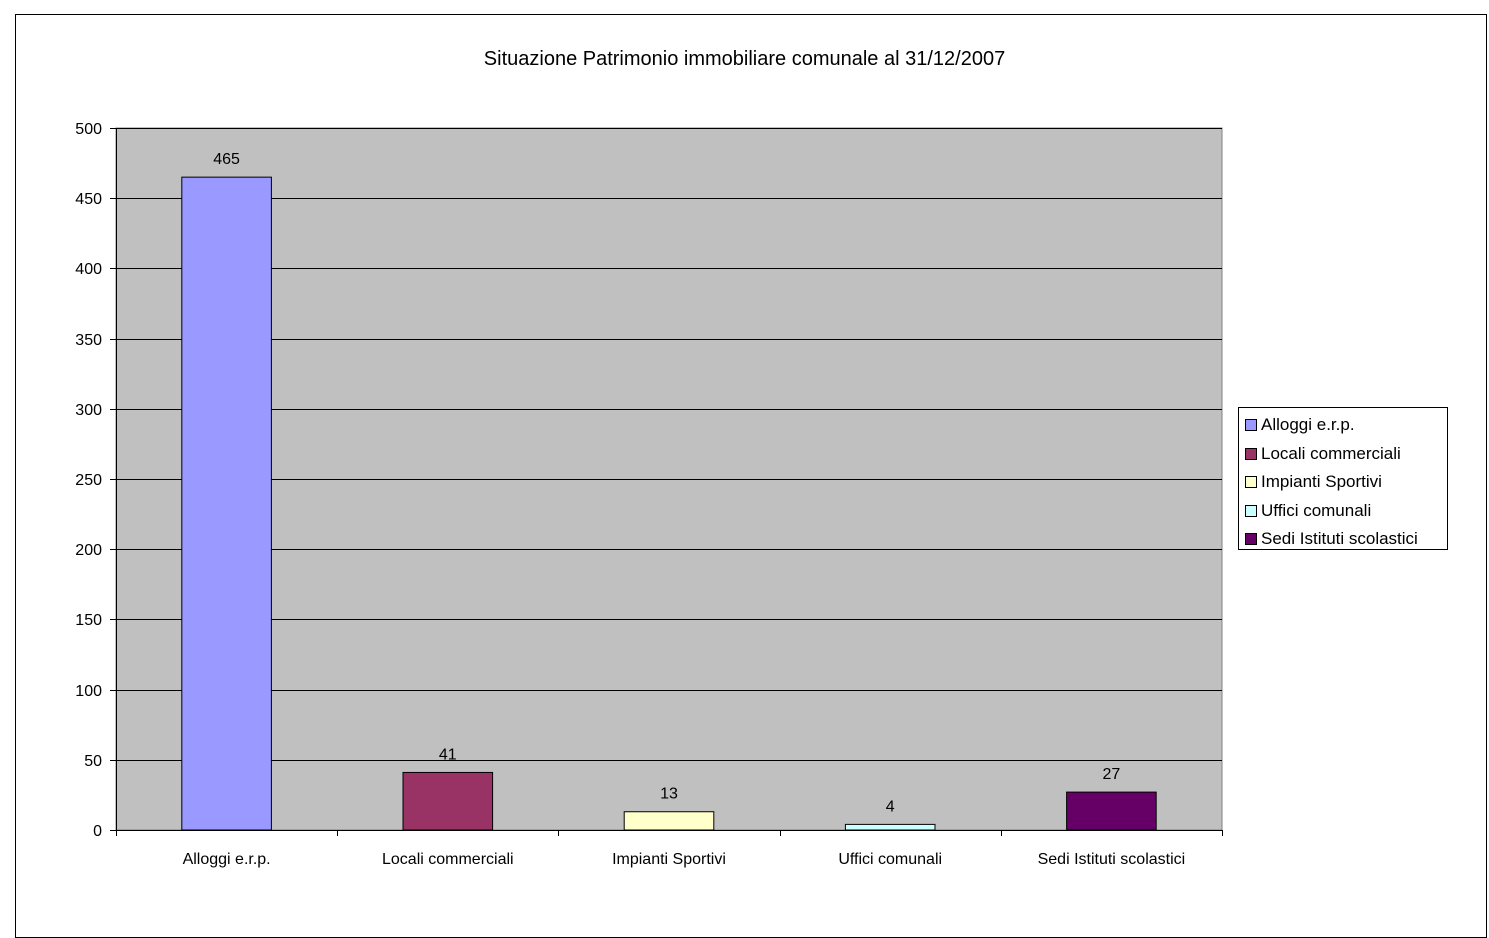 The image size is (1489, 938). Describe the element at coordinates (226, 159) in the screenshot. I see `data-label: 465` at that location.